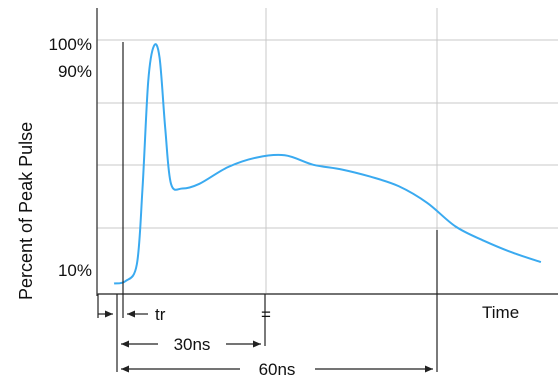  What do you see at coordinates (500, 312) in the screenshot?
I see `x-axis-label: Time` at bounding box center [500, 312].